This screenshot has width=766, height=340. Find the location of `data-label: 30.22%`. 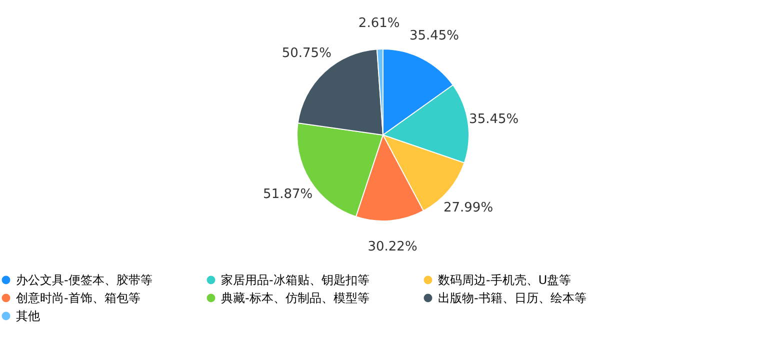

data-label: 30.22% is located at coordinates (393, 247).